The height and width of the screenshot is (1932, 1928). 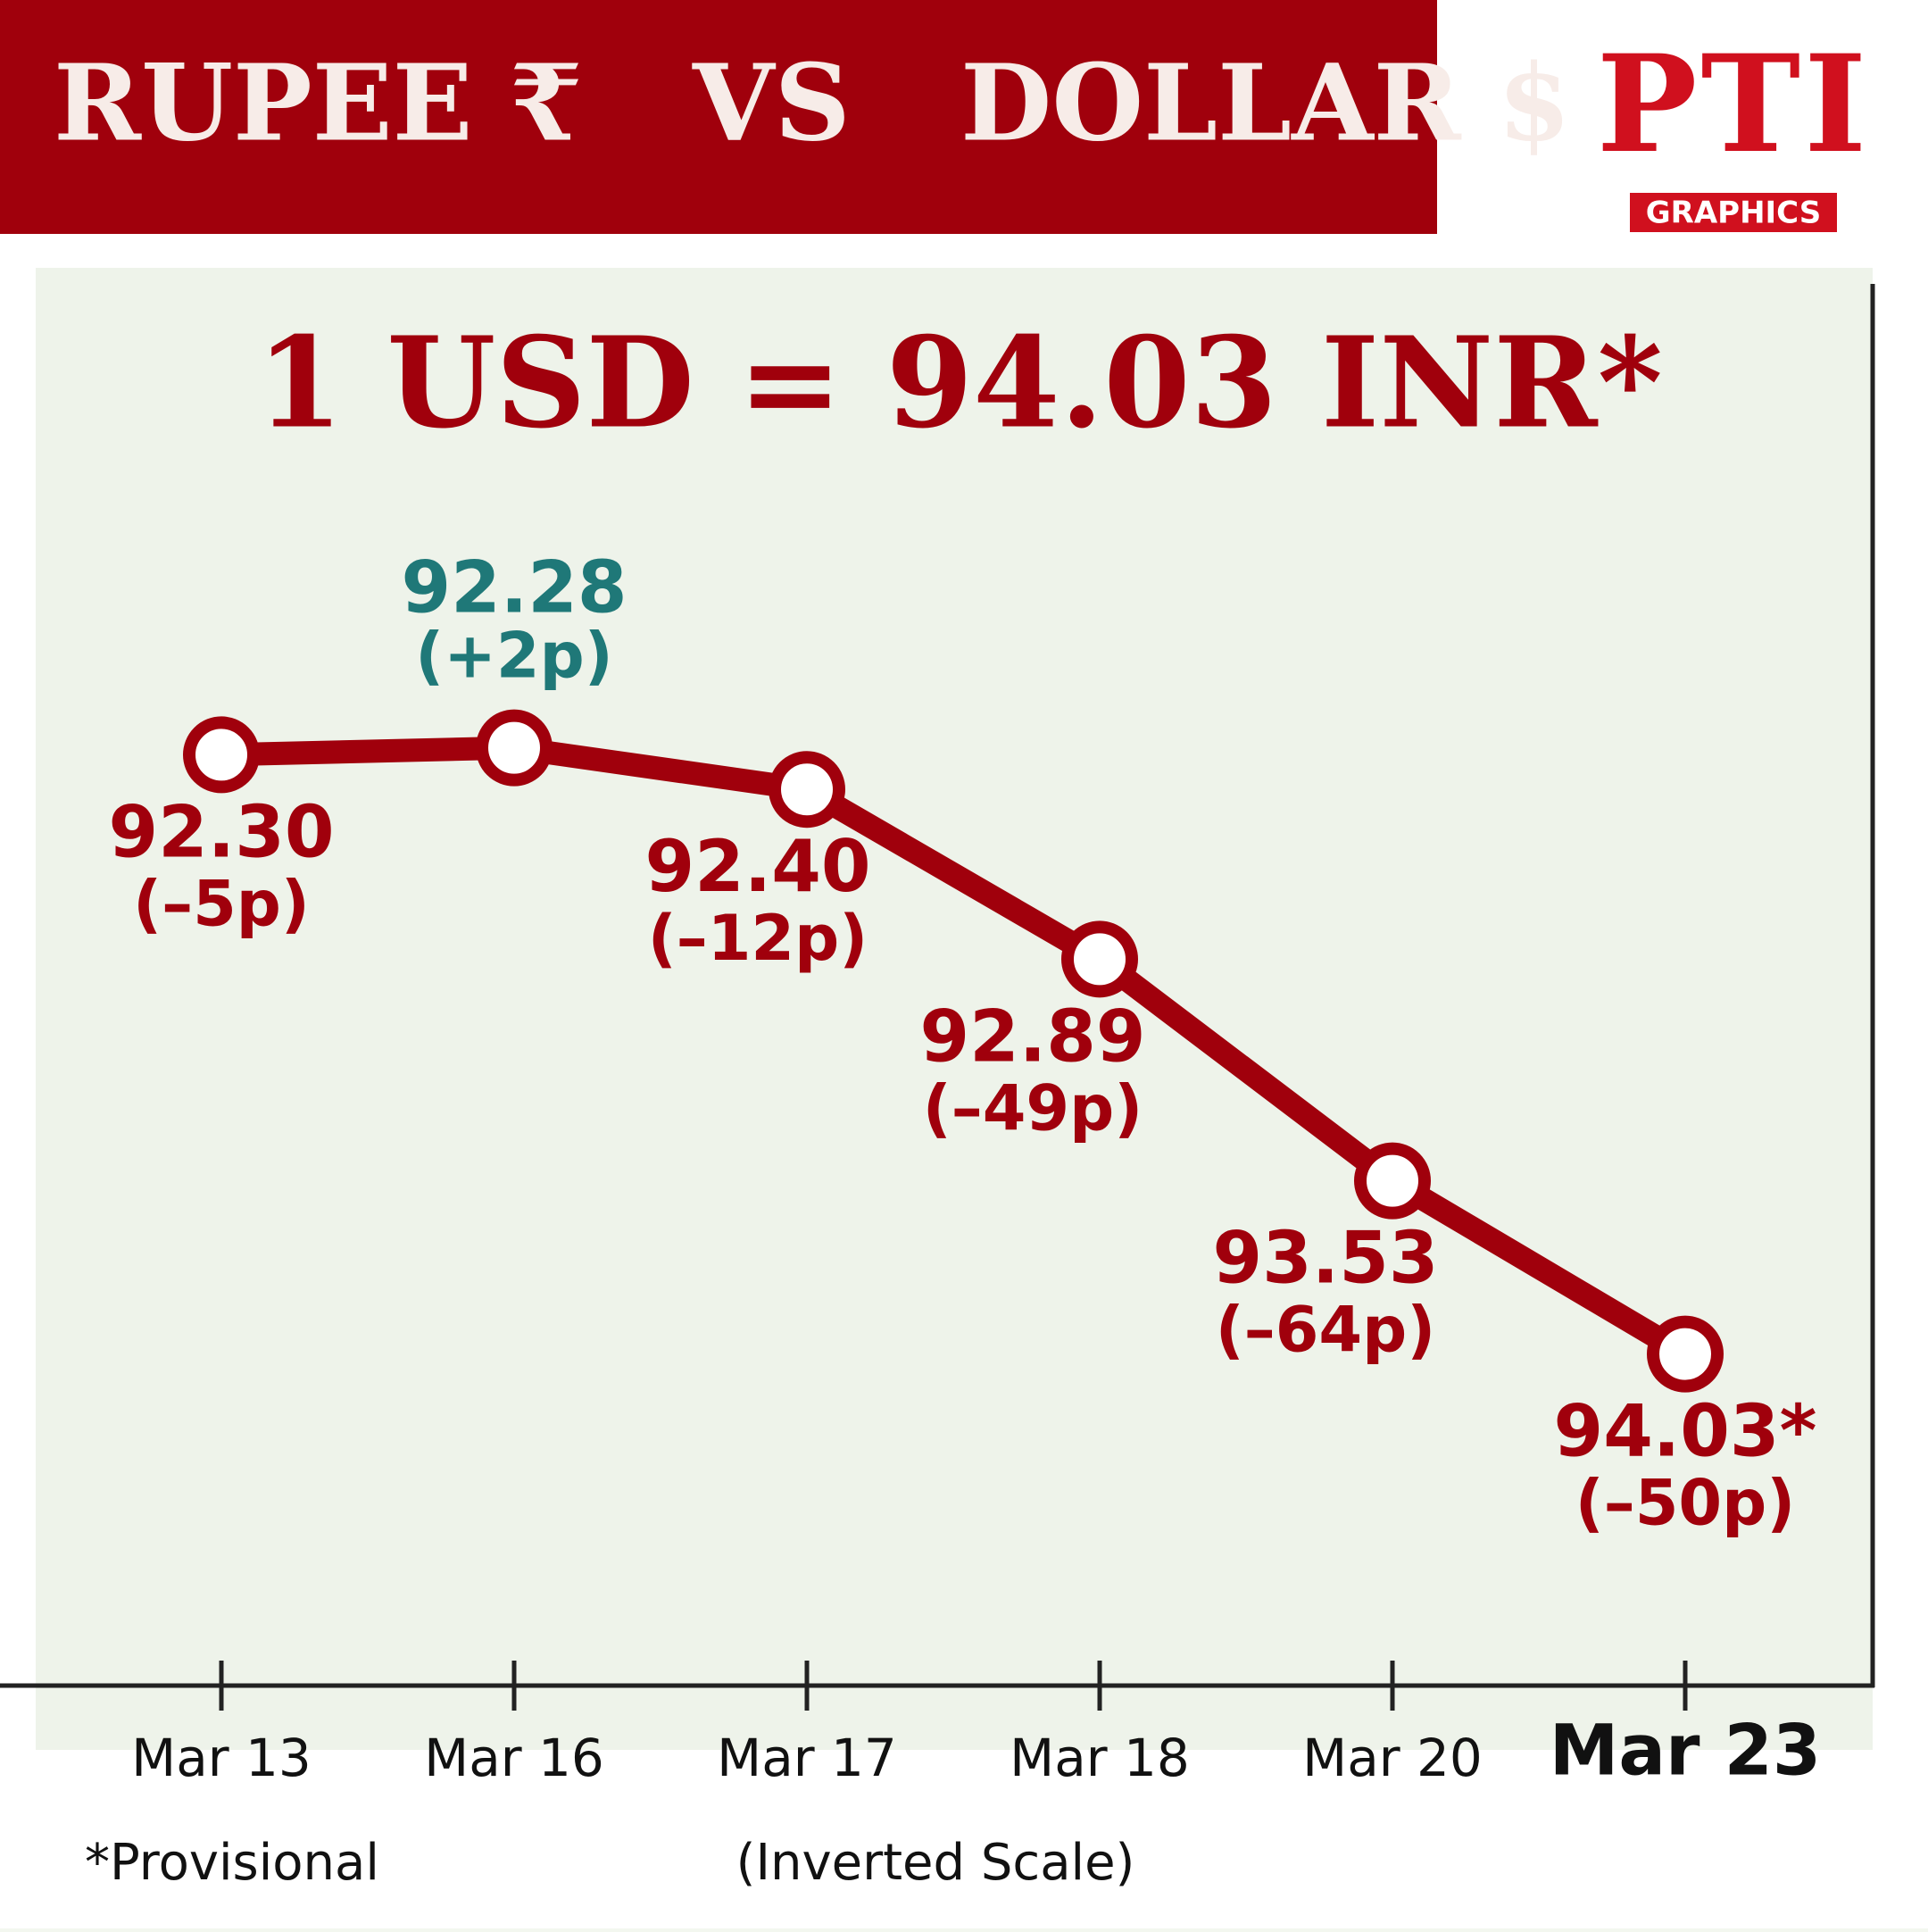 What do you see at coordinates (1685, 1503) in the screenshot?
I see `change-label: (–50p)` at bounding box center [1685, 1503].